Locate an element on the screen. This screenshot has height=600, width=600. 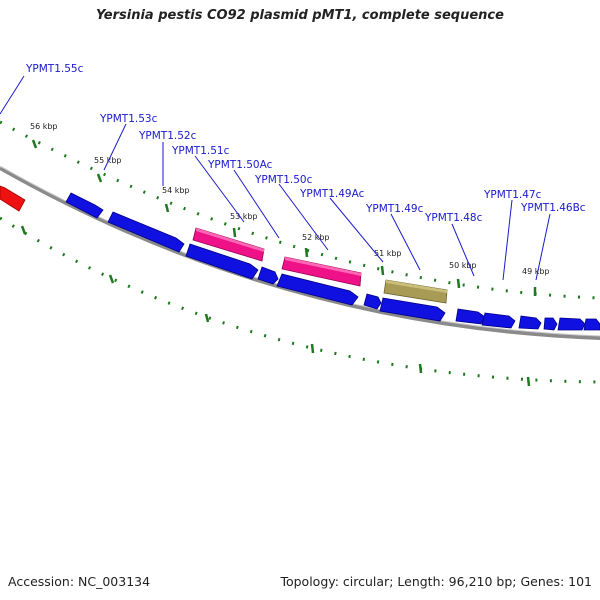
gene-label-ypmt1-51c: YPMT1.51c is located at coordinates (200, 151).